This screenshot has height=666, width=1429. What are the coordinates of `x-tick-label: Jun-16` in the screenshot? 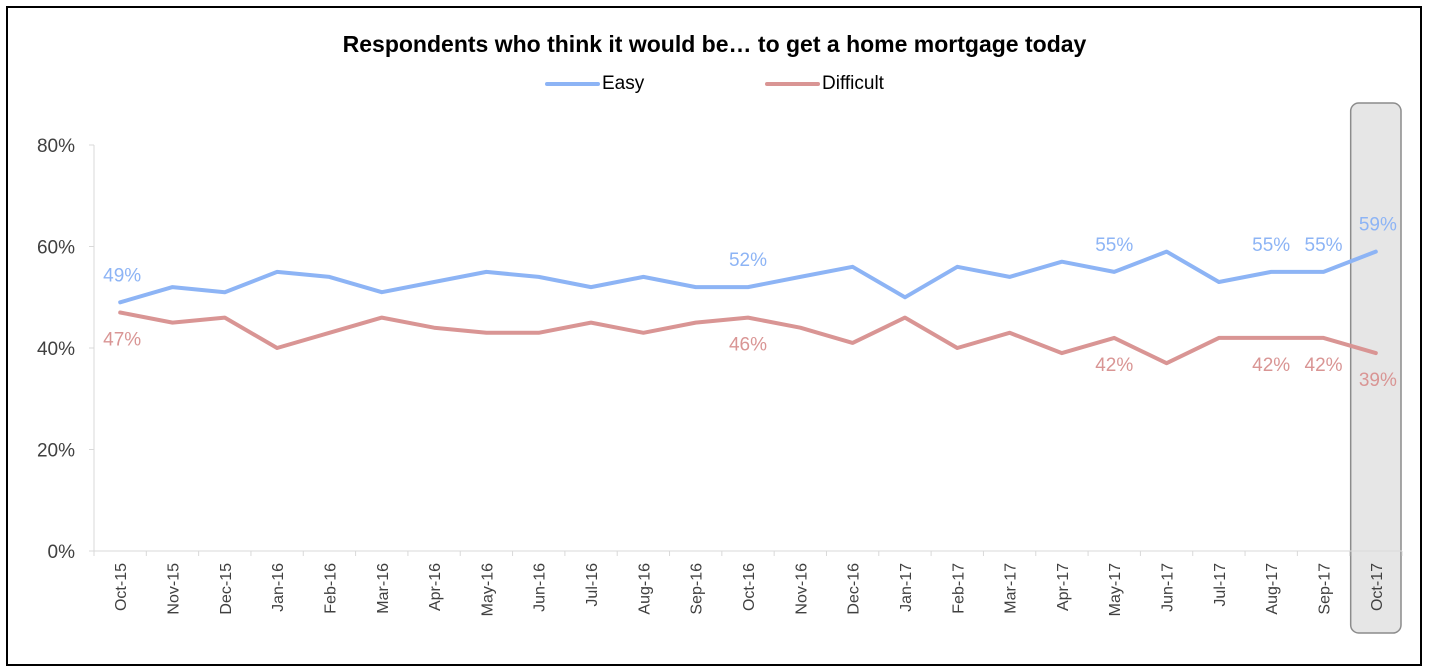 It's located at (540, 587).